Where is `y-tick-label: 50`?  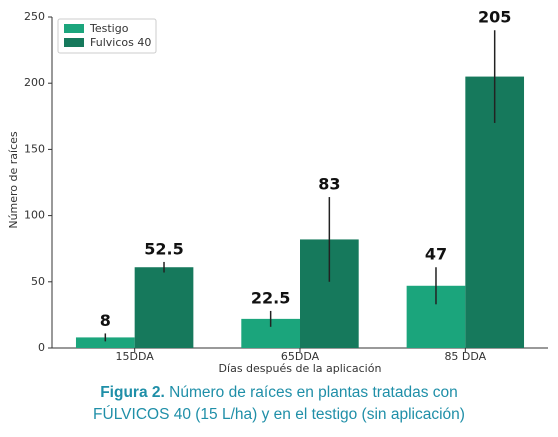 y-tick-label: 50 is located at coordinates (38, 281).